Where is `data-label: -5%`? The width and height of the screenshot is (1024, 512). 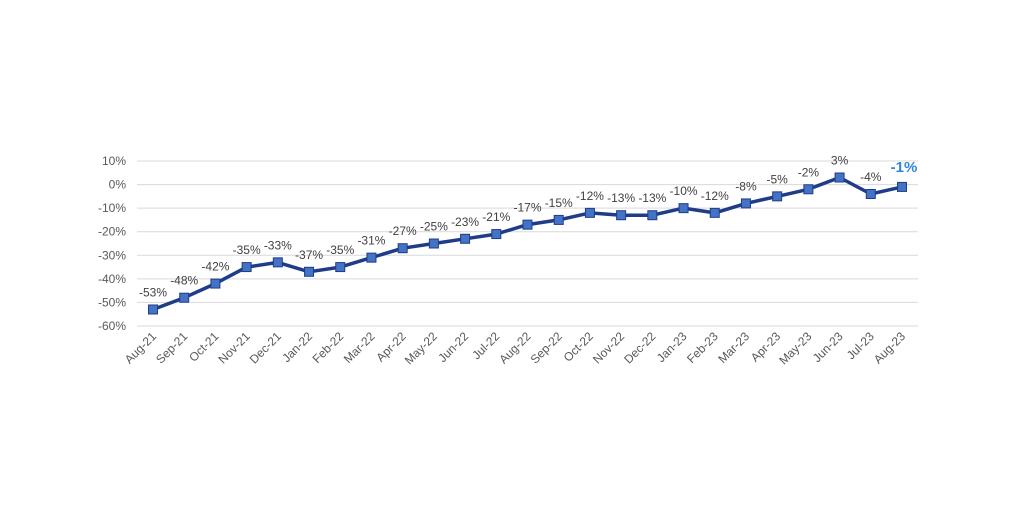
data-label: -5% is located at coordinates (777, 179).